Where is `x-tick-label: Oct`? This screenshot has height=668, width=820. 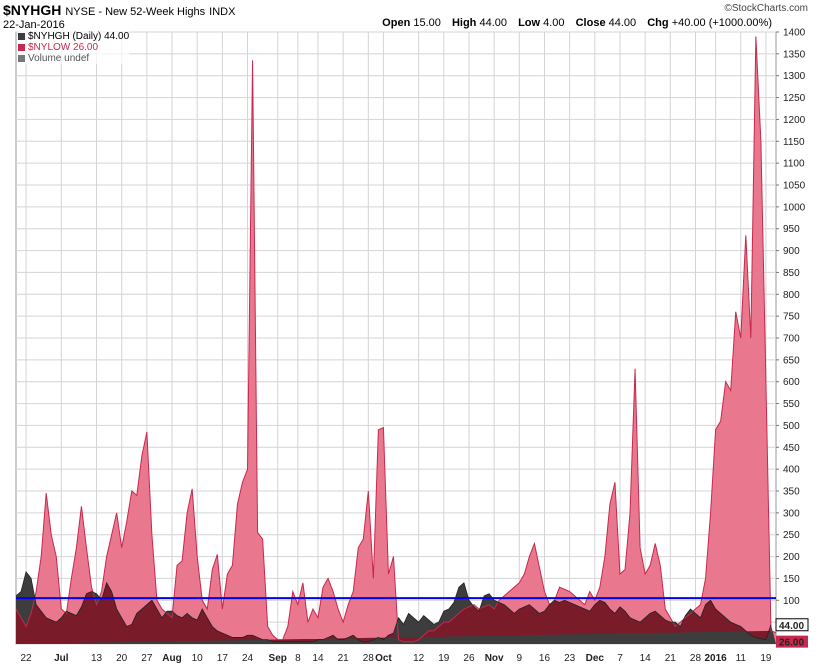 x-tick-label: Oct is located at coordinates (383, 658).